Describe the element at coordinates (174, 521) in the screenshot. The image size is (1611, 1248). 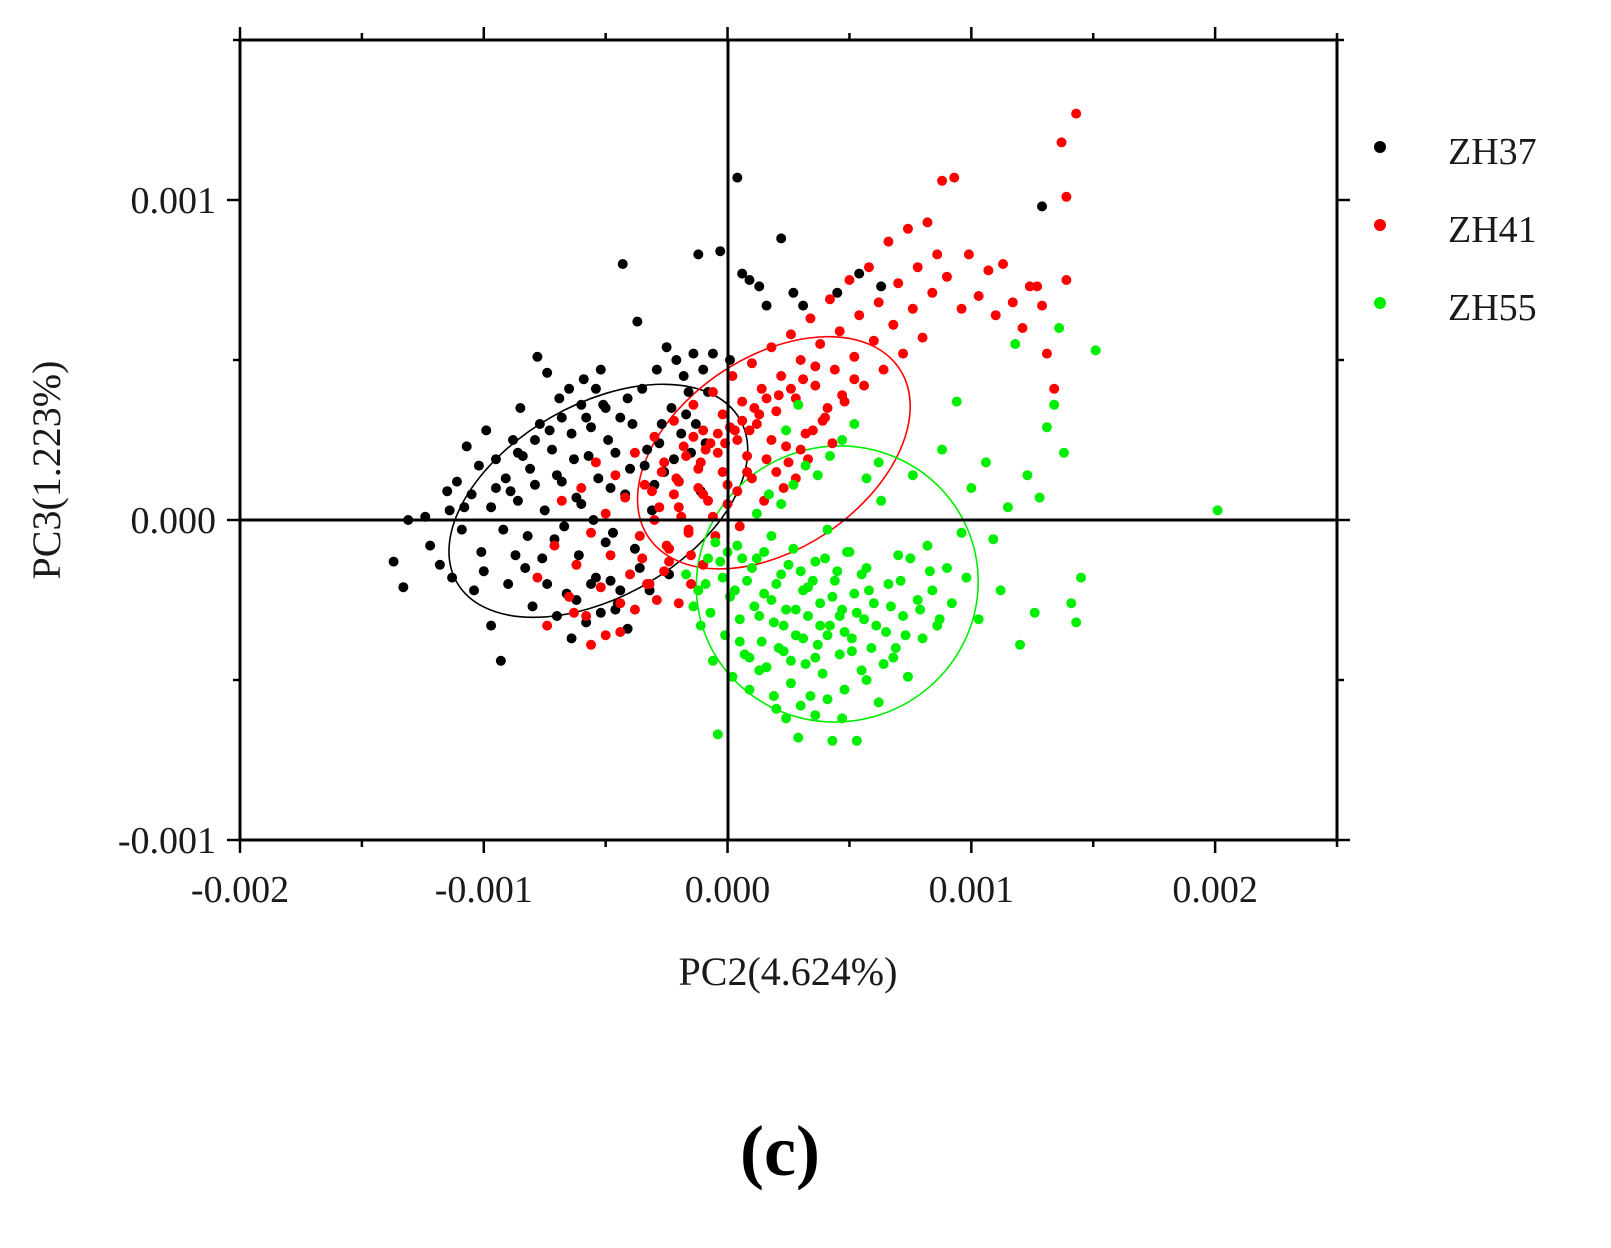
I see `y-tick-label: 0.000` at that location.